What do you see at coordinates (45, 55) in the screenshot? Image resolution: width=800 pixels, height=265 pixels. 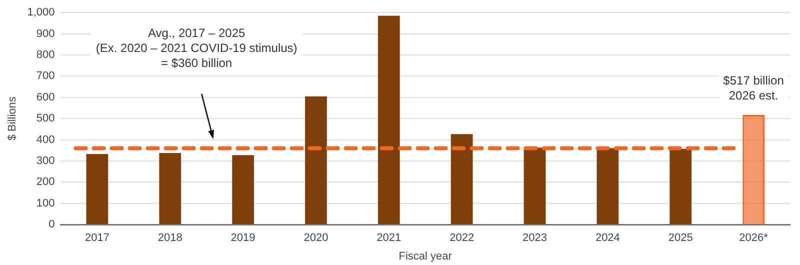 I see `y-tick-label: 800` at bounding box center [45, 55].